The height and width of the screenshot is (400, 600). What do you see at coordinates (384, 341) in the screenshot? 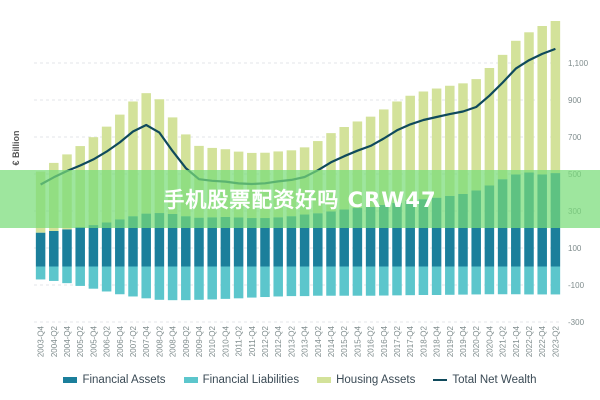
I see `x-tick-label: 2016-Q4` at bounding box center [384, 341].